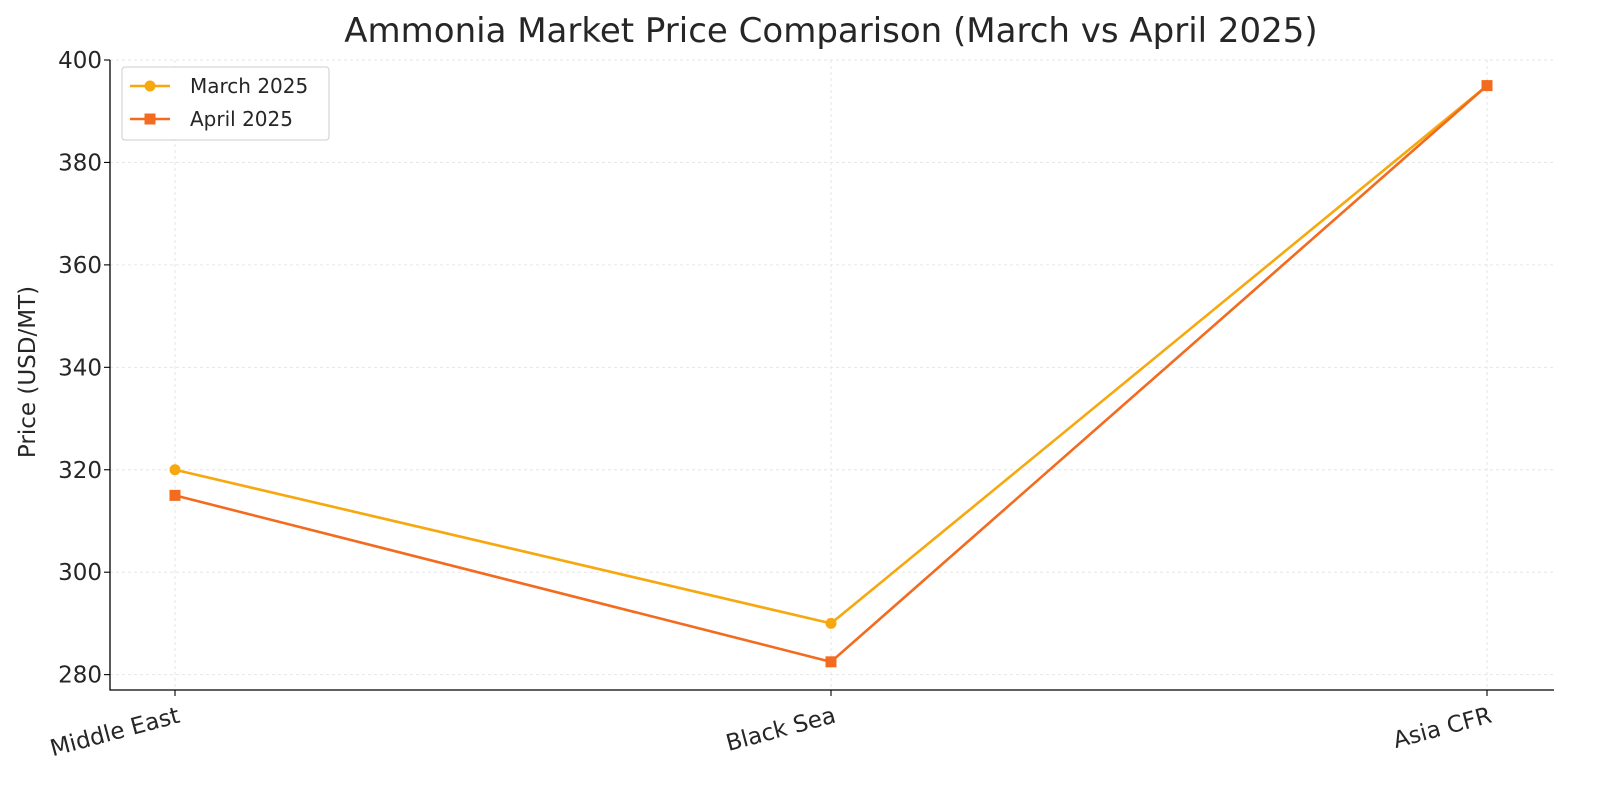 Image resolution: width=1600 pixels, height=794 pixels. What do you see at coordinates (241, 119) in the screenshot?
I see `legend-label: April 2025` at bounding box center [241, 119].